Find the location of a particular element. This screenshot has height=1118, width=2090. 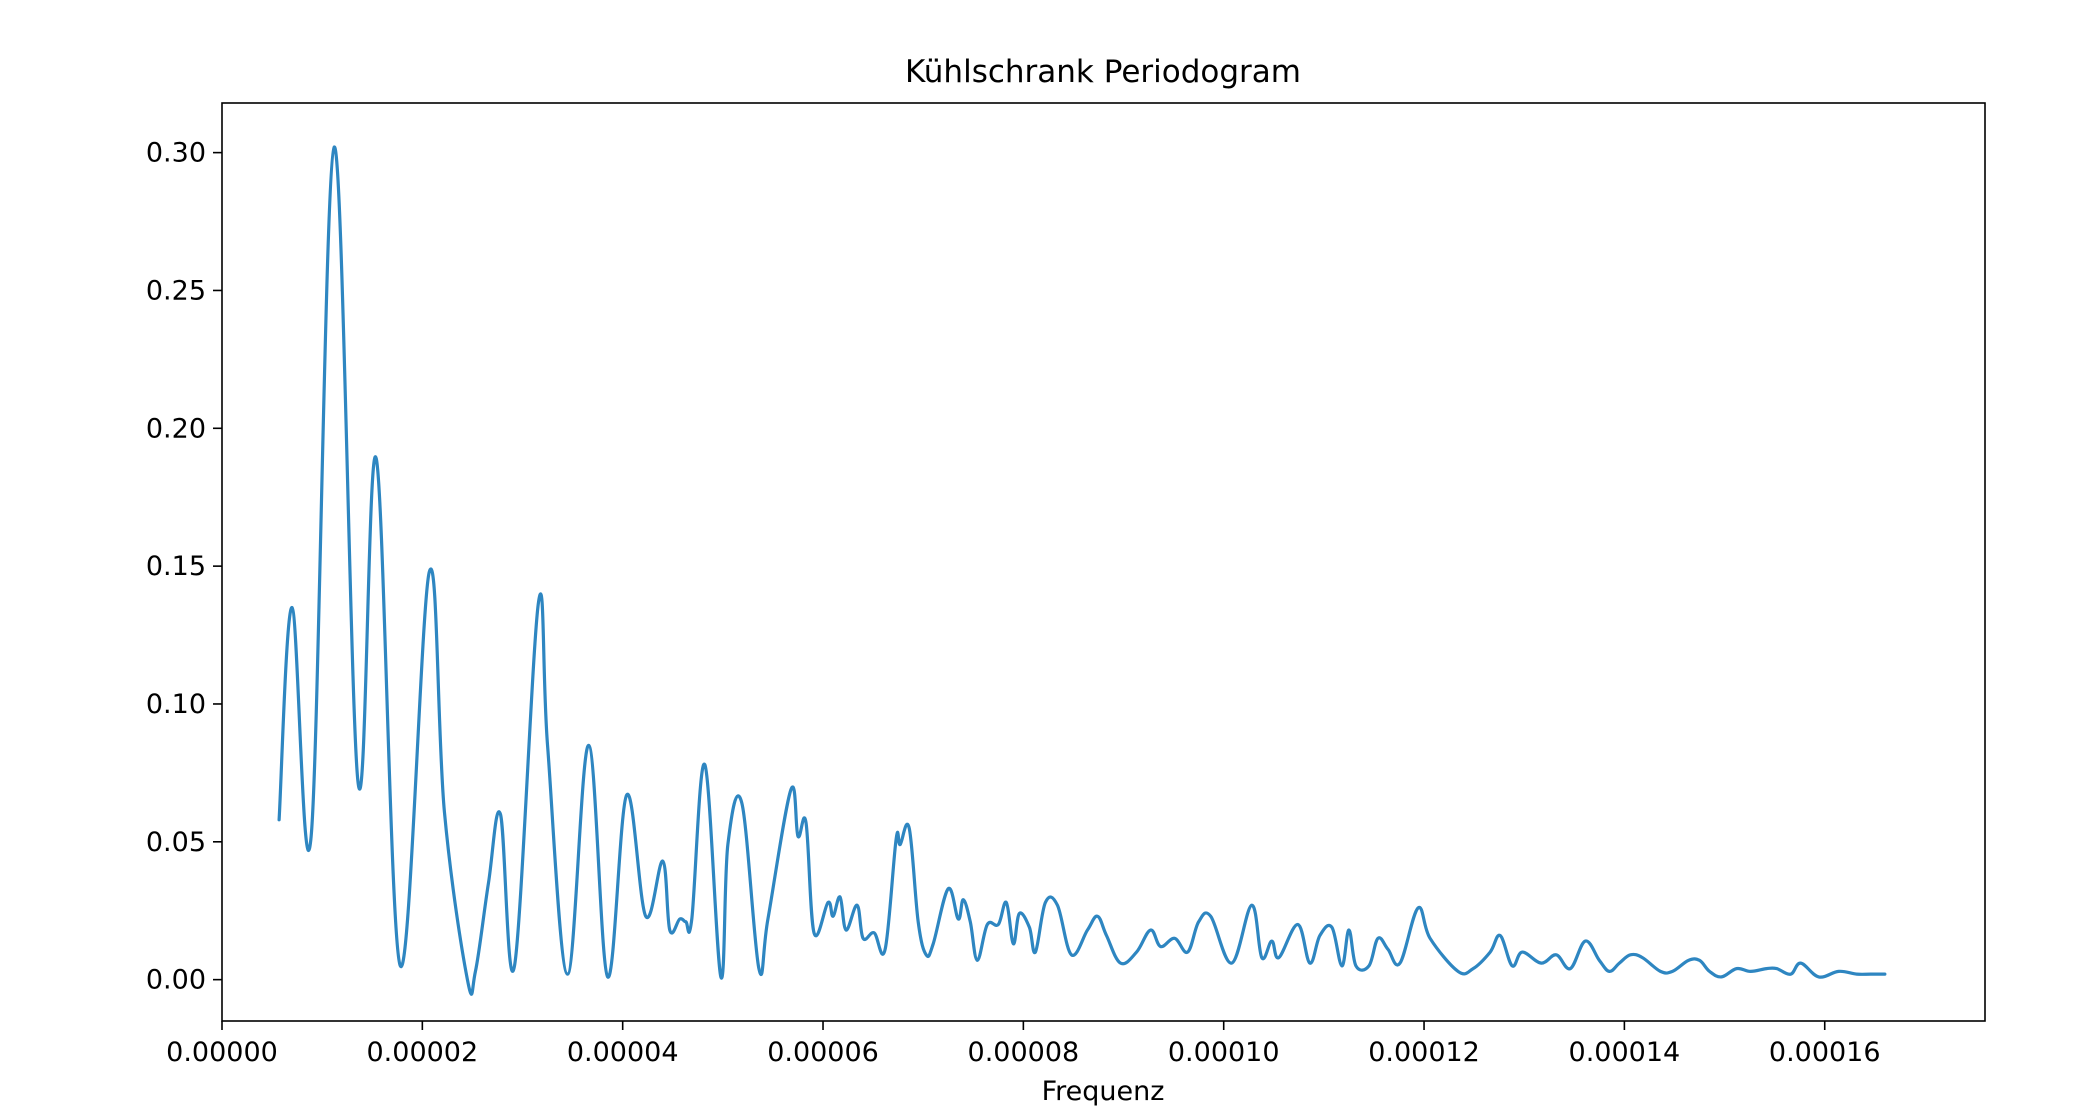

x-tick-label: 0.00000 is located at coordinates (222, 1052).